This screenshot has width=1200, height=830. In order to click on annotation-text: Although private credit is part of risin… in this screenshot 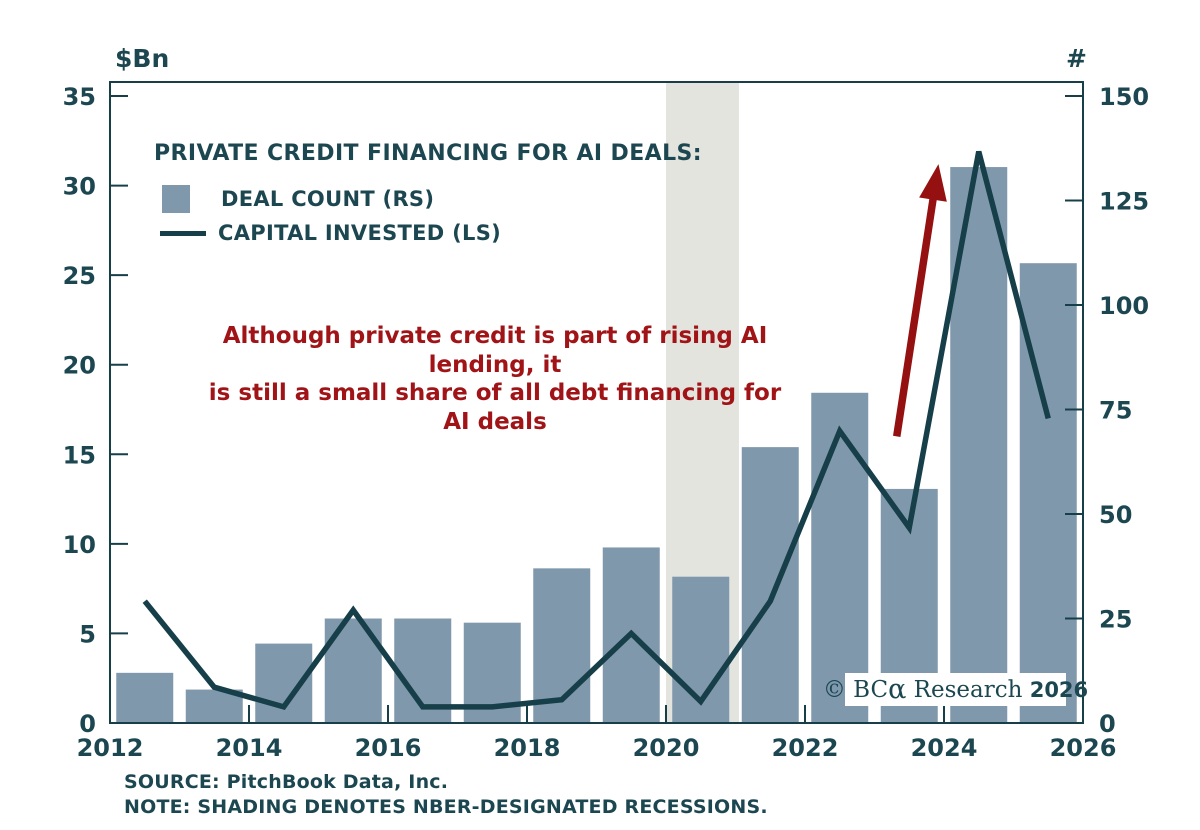, I will do `click(495, 379)`.